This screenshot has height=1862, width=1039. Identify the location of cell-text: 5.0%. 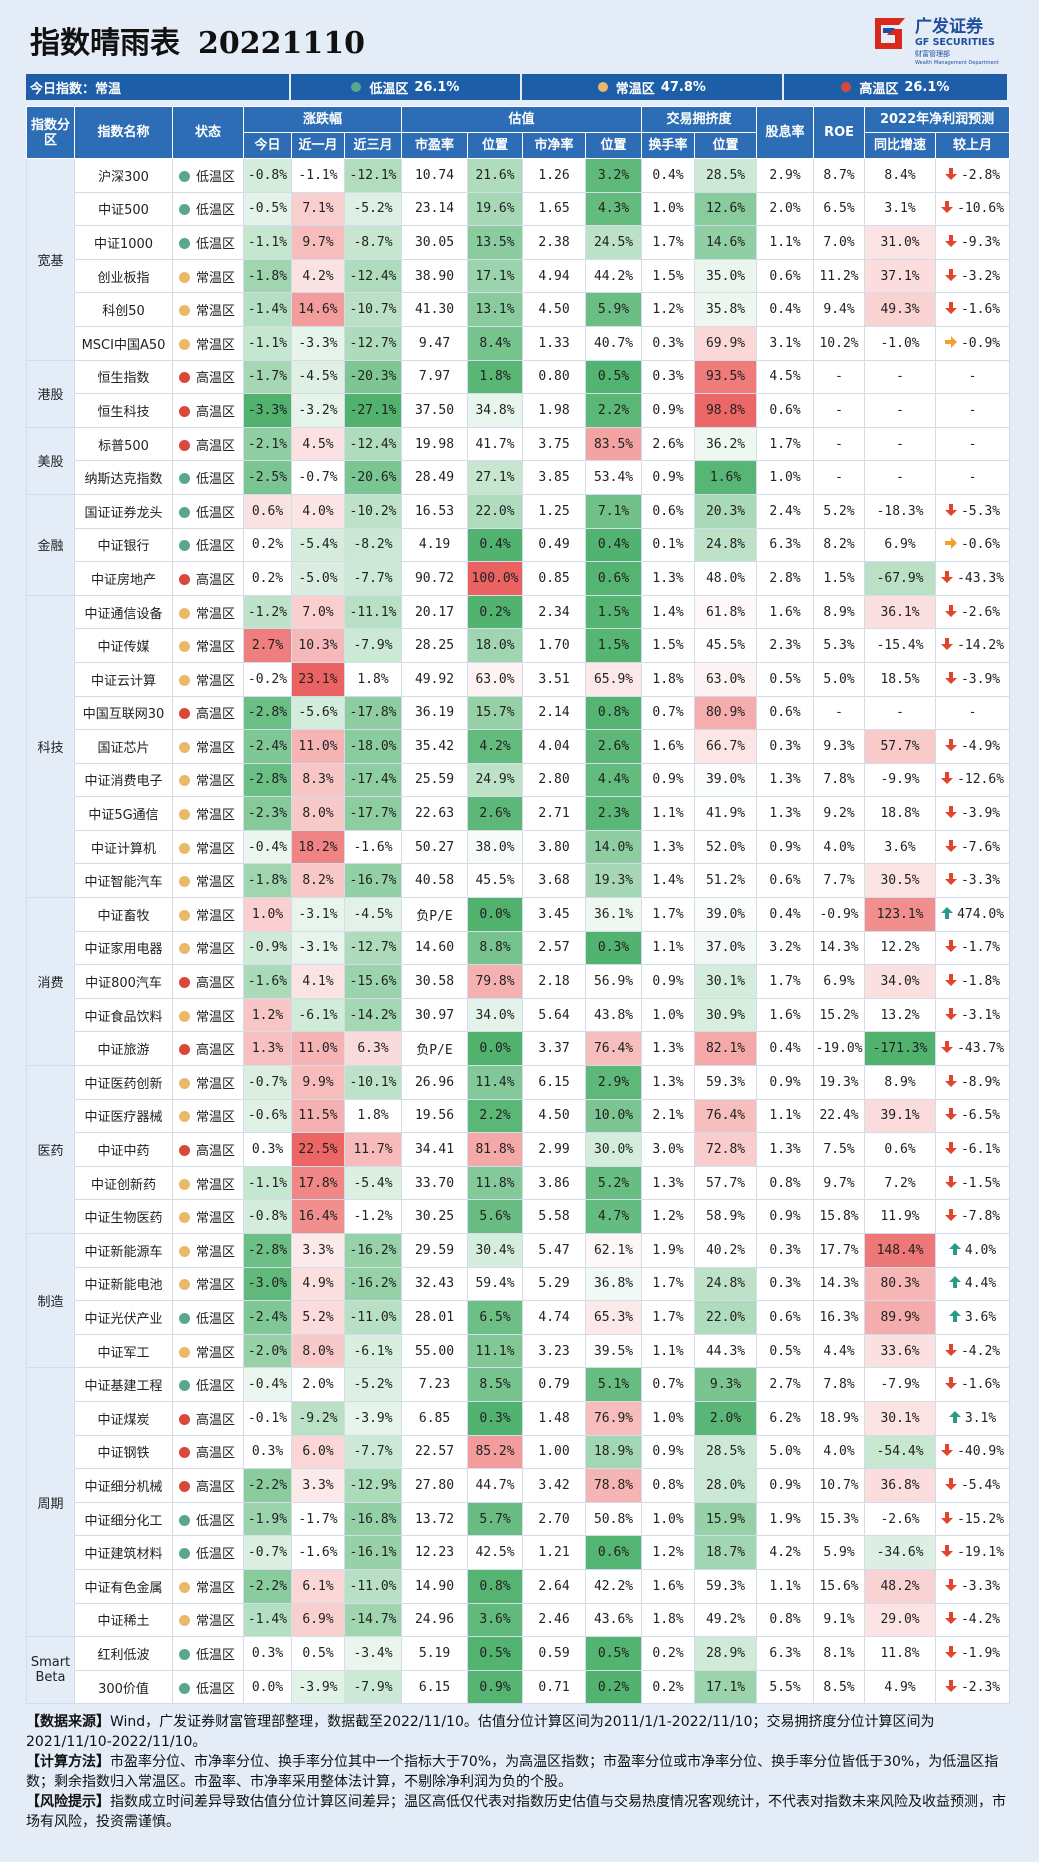
(839, 679).